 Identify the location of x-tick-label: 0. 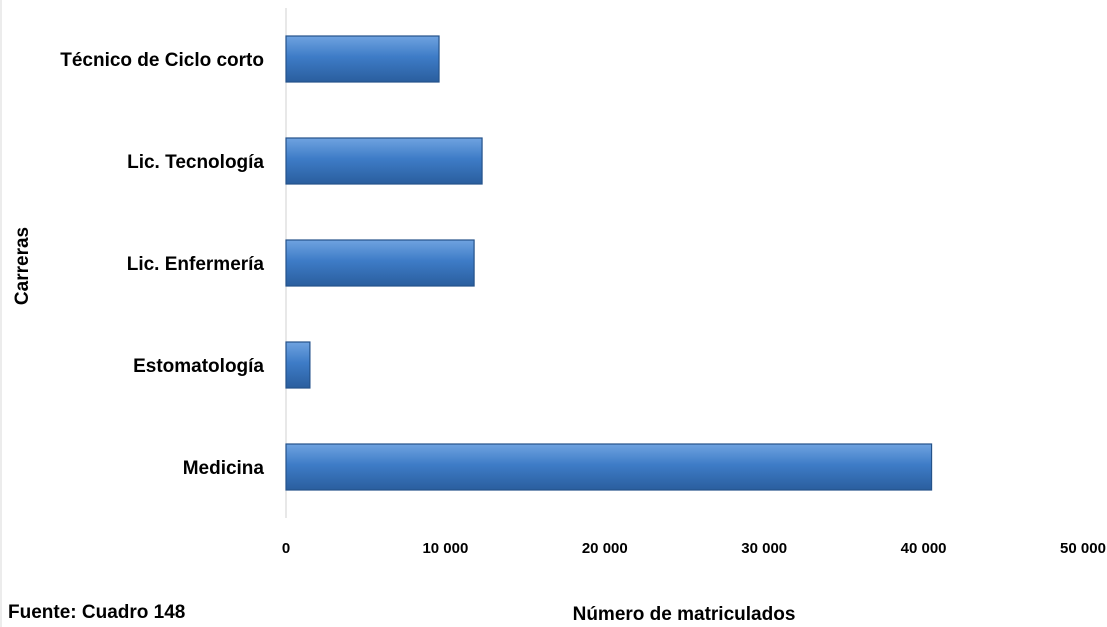
(286, 548).